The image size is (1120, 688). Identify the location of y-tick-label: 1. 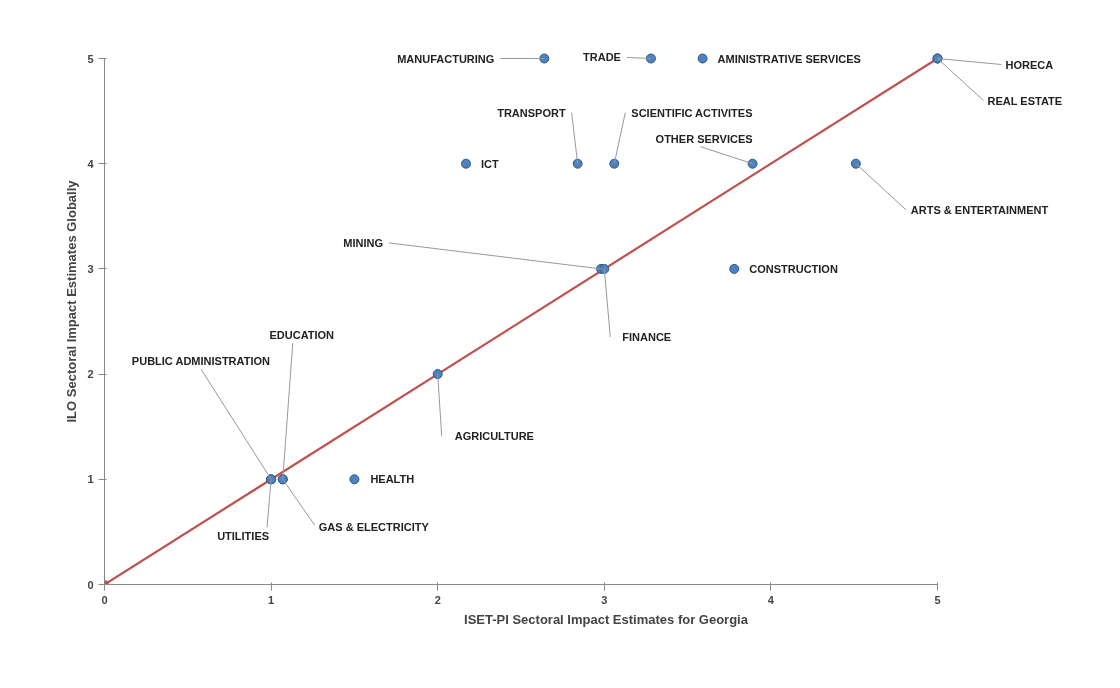
(90, 479).